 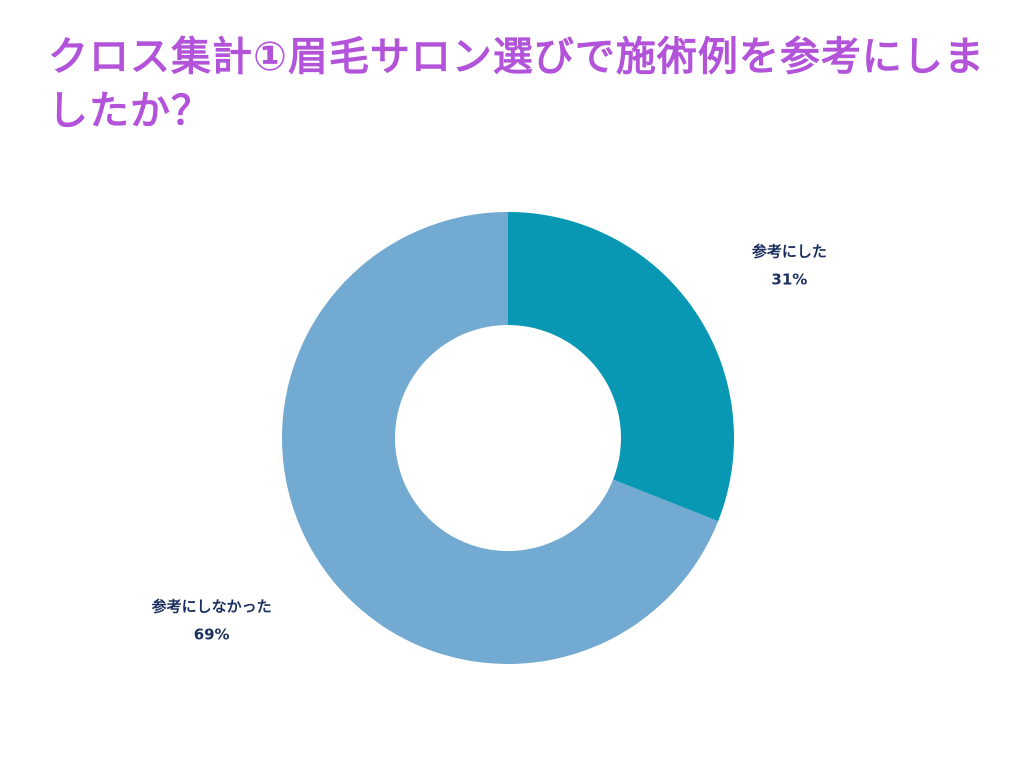 I want to click on slice-label-1: 参考にした 31%, so click(x=789, y=265).